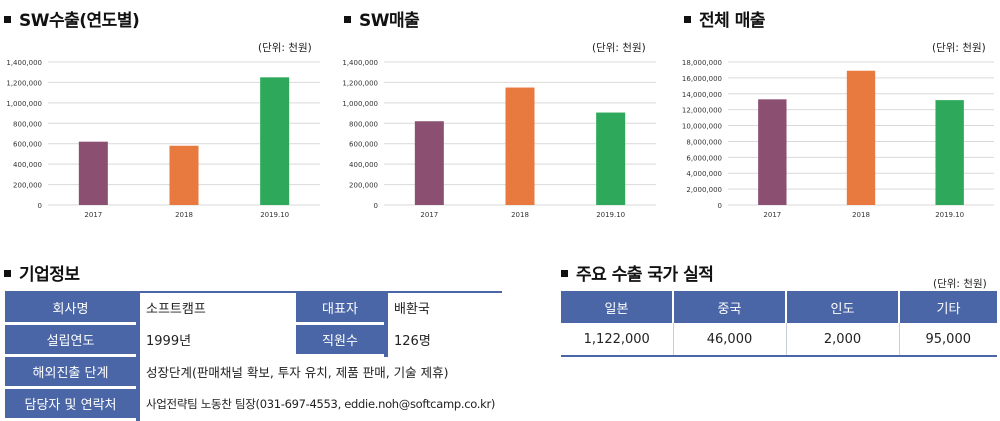 This screenshot has width=1000, height=421. I want to click on export-unit: (단위: 천원), so click(960, 284).